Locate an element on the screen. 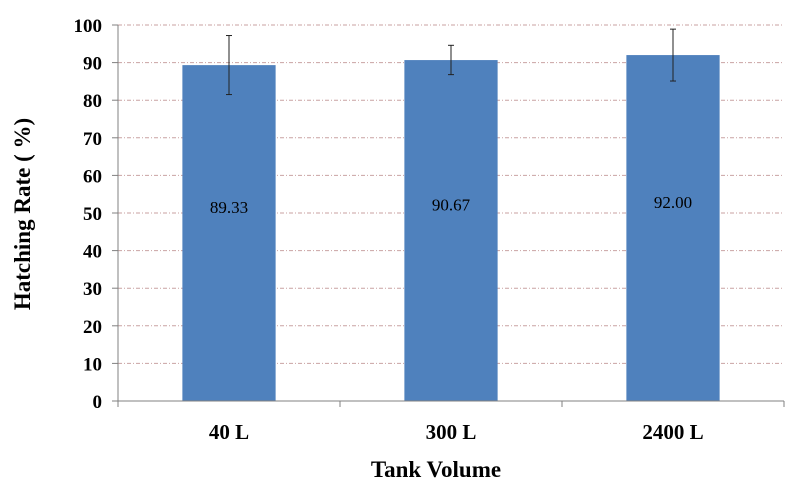 The width and height of the screenshot is (806, 486). error-bars is located at coordinates (451, 62).